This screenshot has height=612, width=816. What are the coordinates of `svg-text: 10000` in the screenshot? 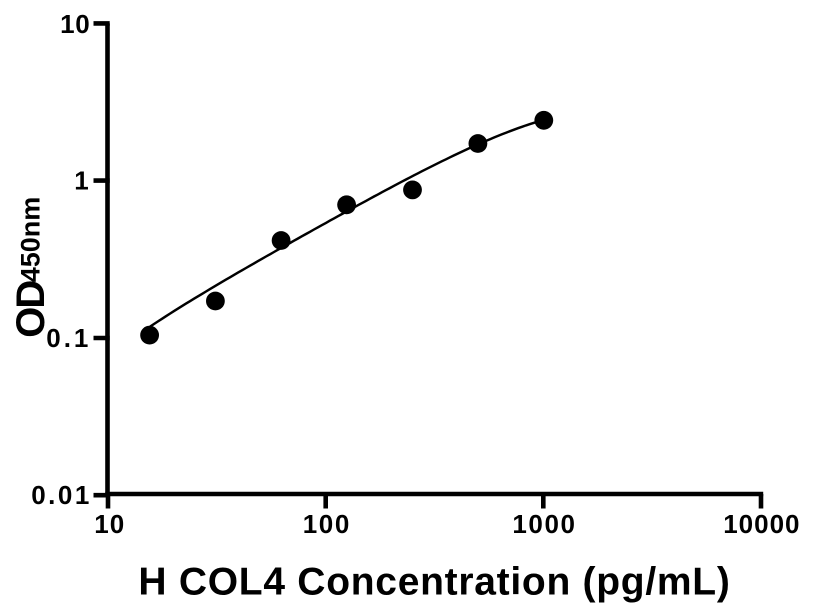 It's located at (761, 524).